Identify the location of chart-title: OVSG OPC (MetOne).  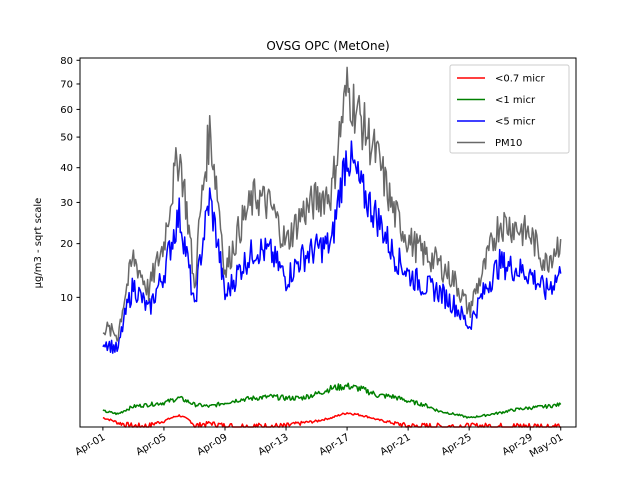
(327, 46).